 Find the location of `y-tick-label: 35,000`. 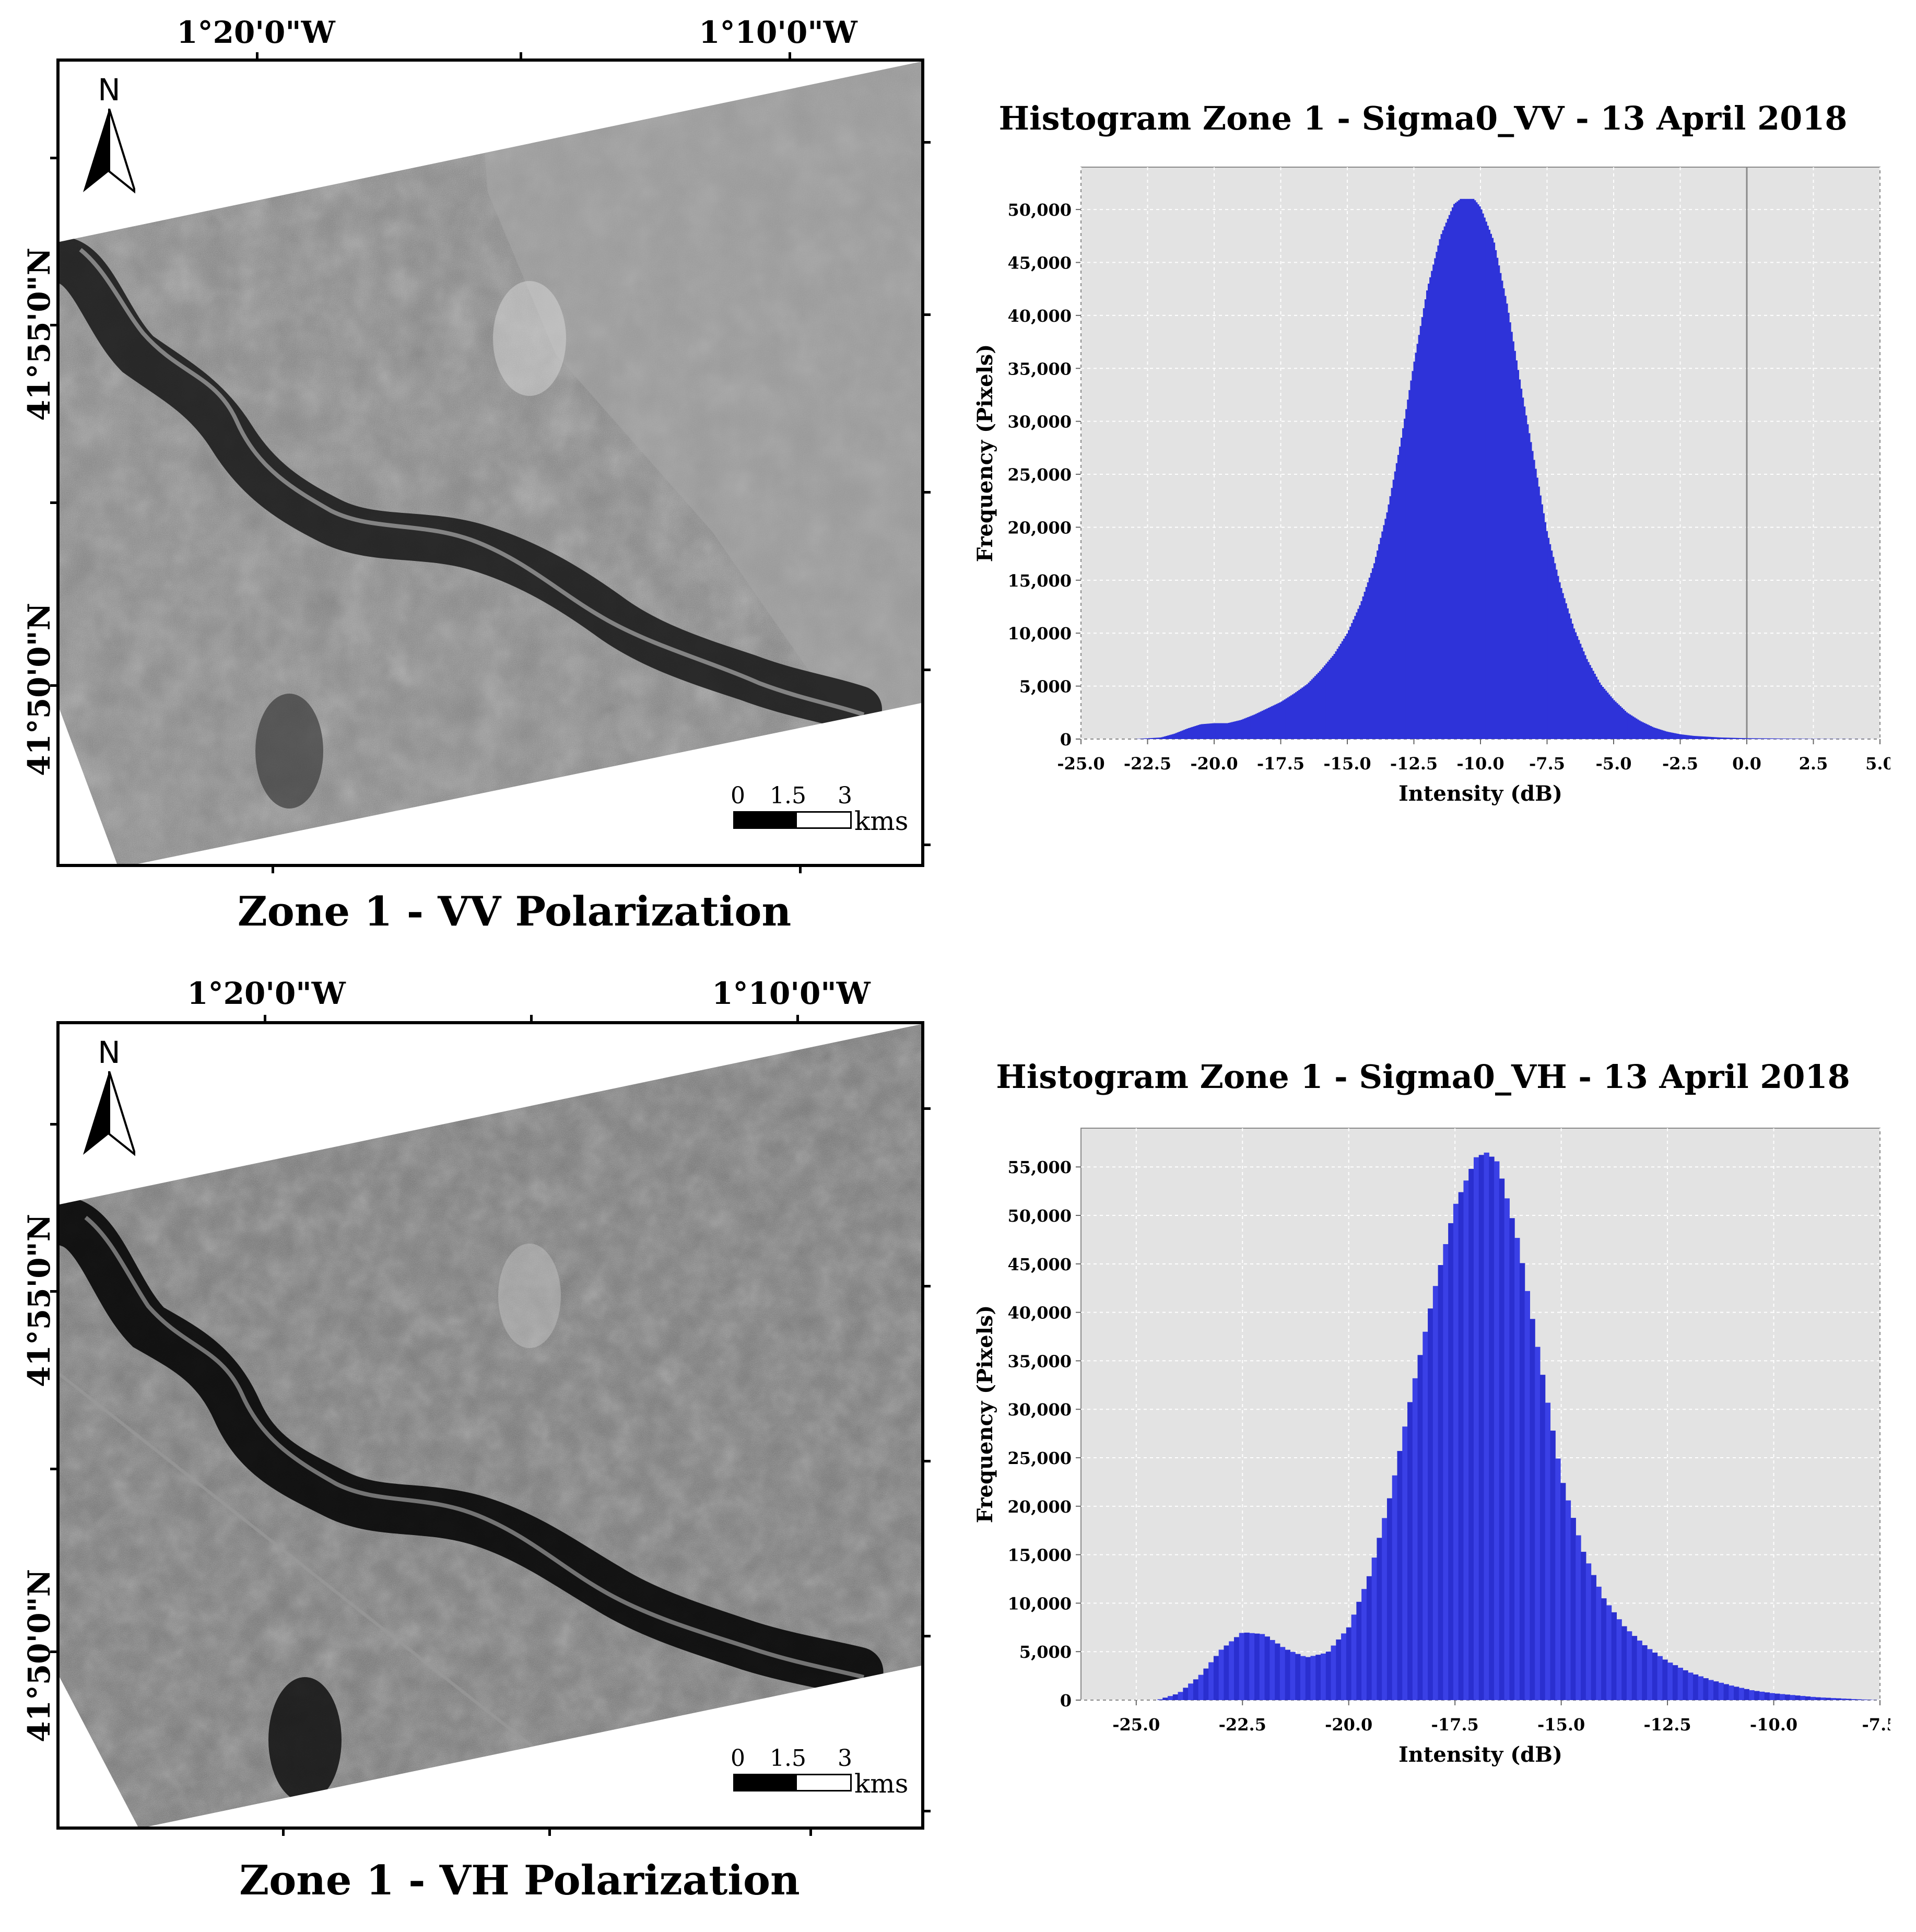

y-tick-label: 35,000 is located at coordinates (1040, 369).